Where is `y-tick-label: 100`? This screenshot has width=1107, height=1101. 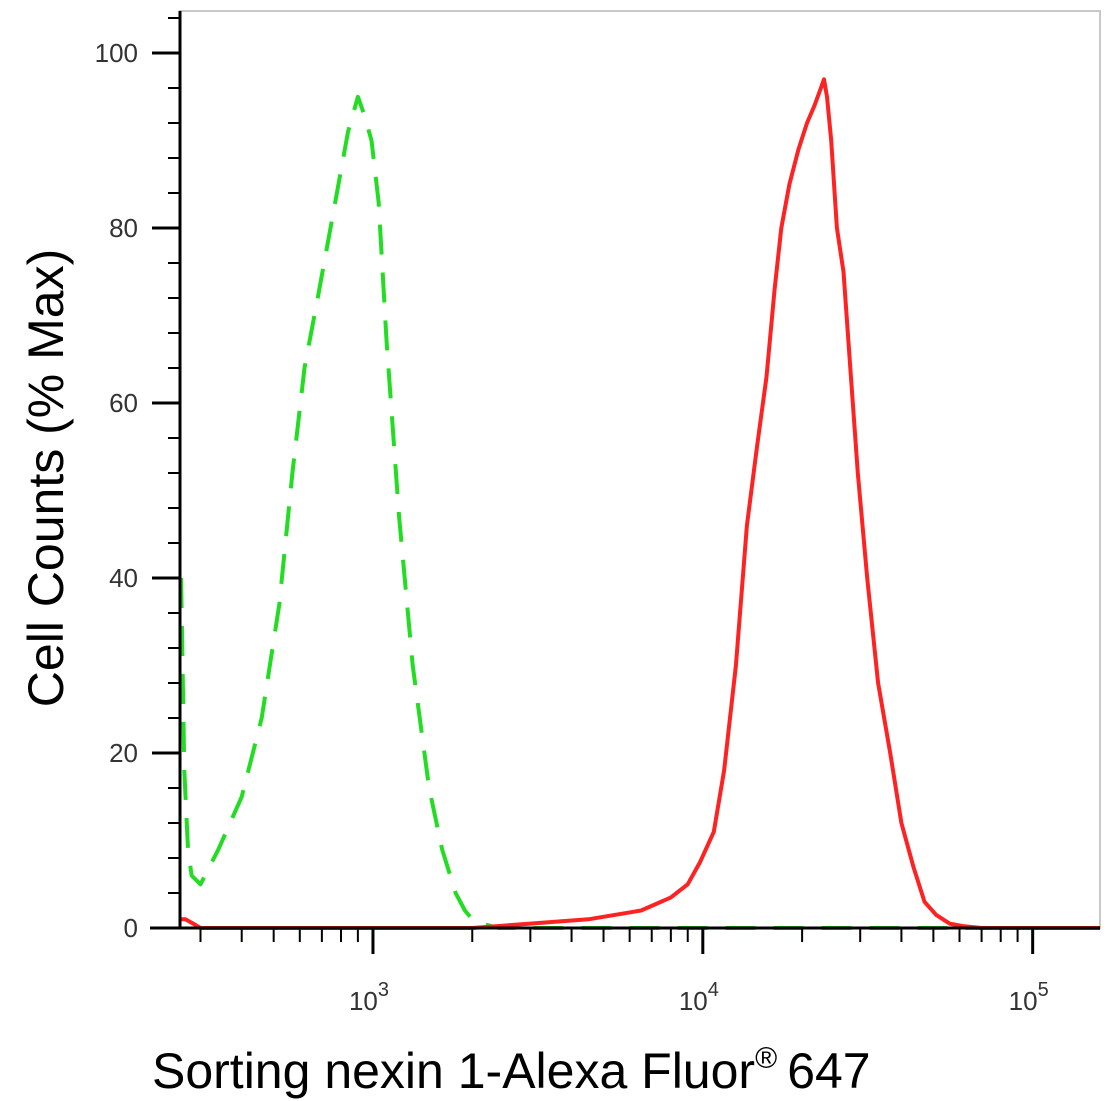 y-tick-label: 100 is located at coordinates (116, 53).